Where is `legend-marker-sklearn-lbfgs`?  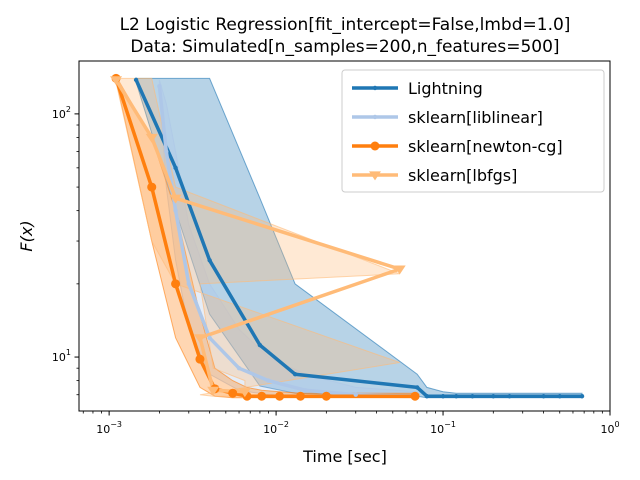
legend-marker-sklearn-lbfgs is located at coordinates (375, 176).